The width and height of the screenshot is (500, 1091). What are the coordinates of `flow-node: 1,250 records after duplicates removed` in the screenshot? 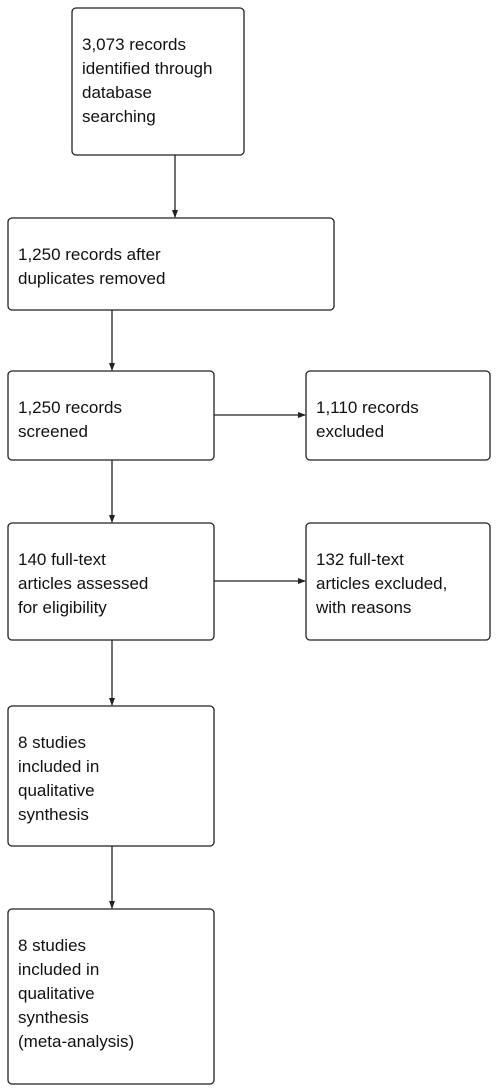 It's located at (171, 264).